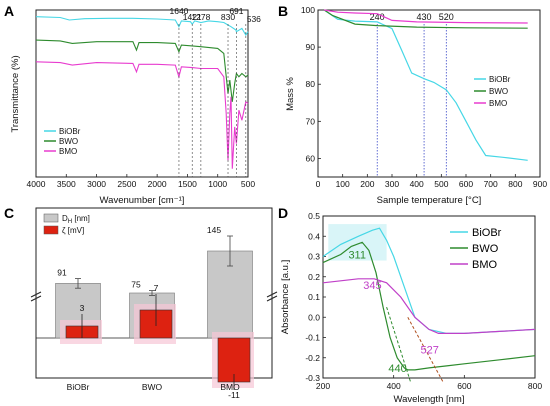 This screenshot has height=406, width=550. Describe the element at coordinates (68, 151) in the screenshot. I see `a-legend-label: BMO` at that location.